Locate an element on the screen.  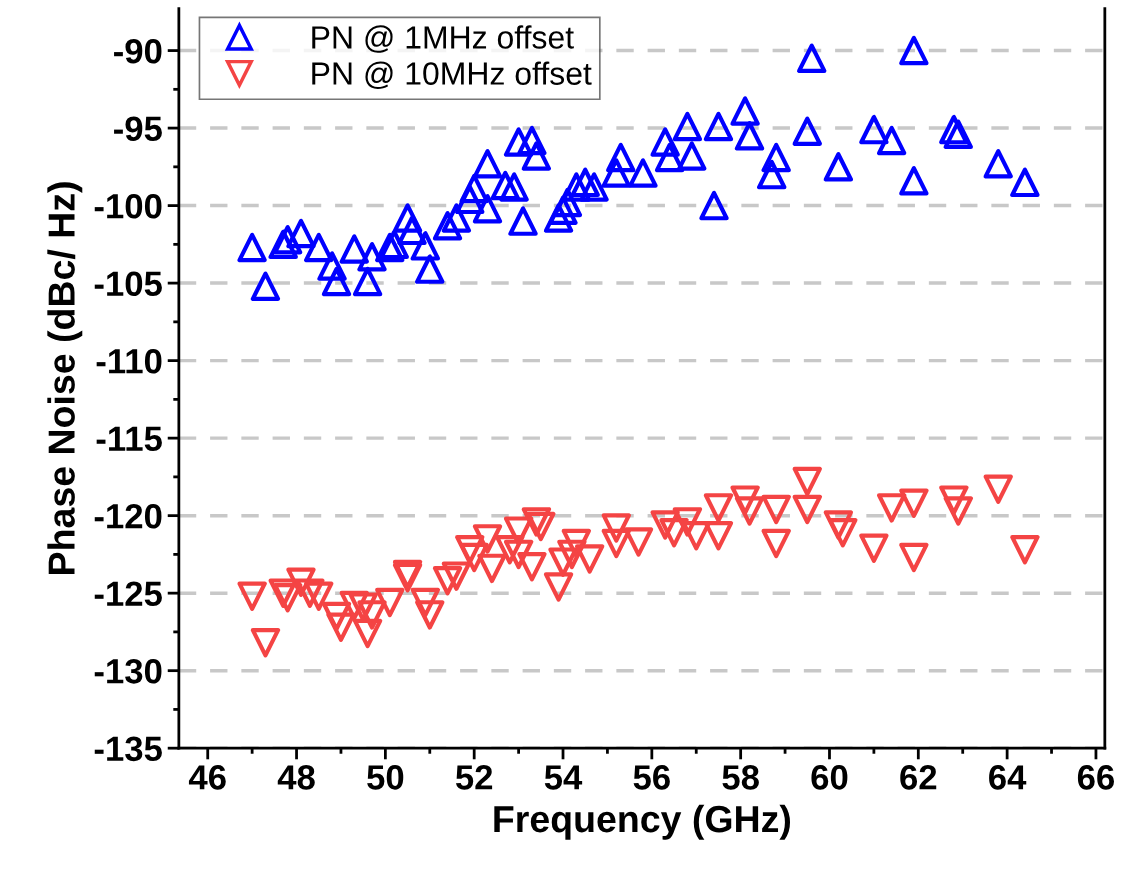
x-tick-label: 66 is located at coordinates (1096, 777).